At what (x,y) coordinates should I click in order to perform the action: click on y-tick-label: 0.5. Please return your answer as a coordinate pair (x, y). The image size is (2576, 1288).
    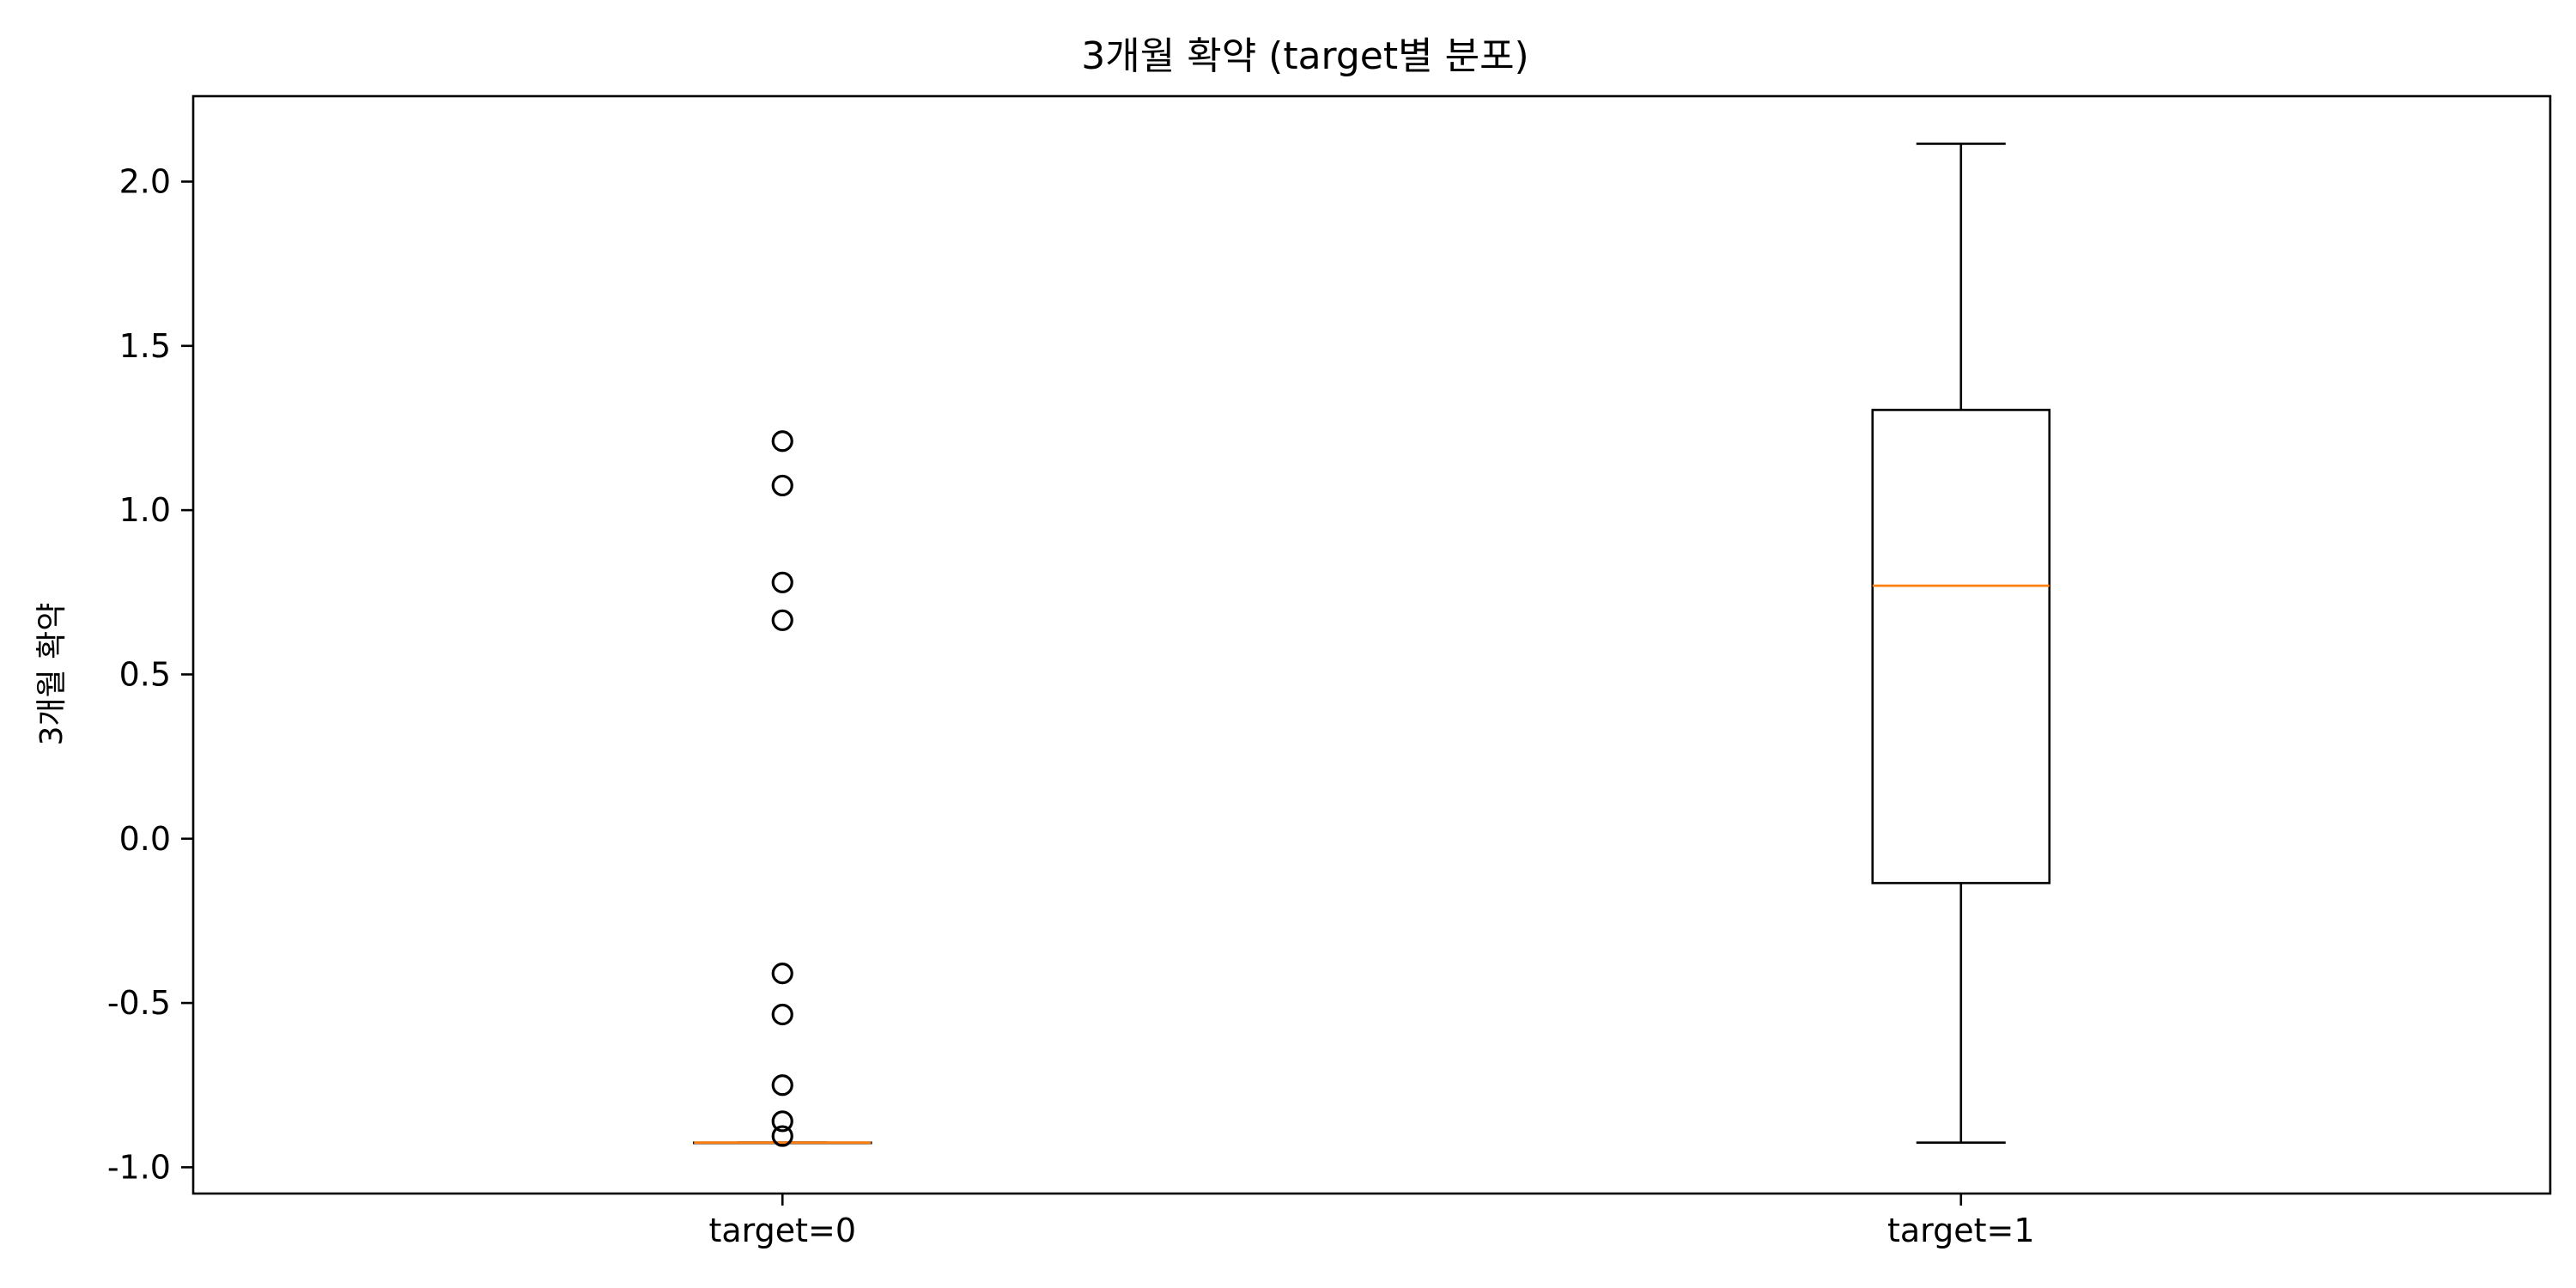
    Looking at the image, I should click on (145, 674).